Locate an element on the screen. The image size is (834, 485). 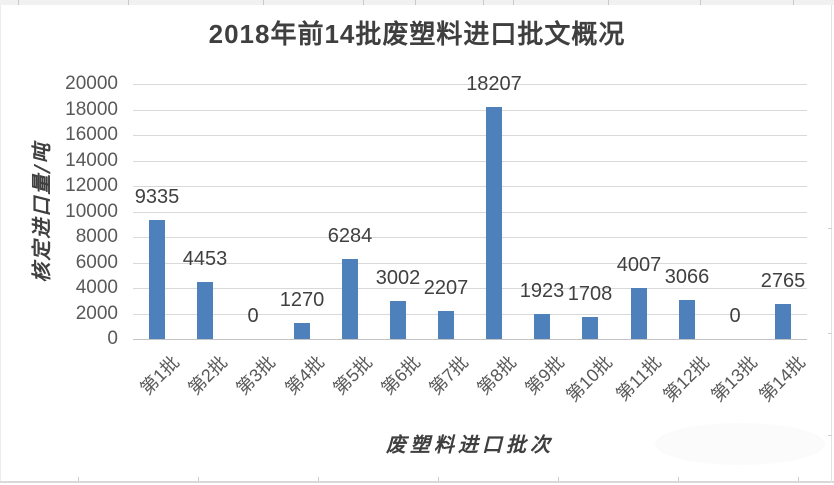
x-category-label: 第3批 is located at coordinates (256, 375).